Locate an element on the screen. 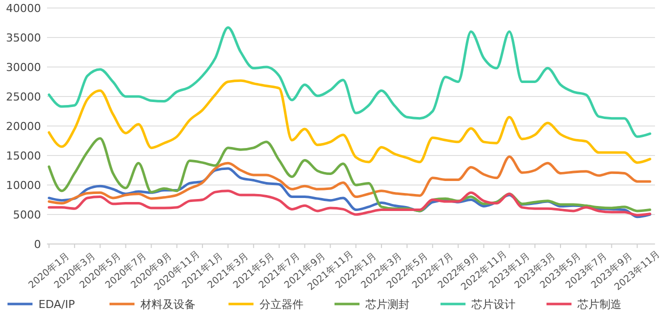  y-tick-label: 25000 is located at coordinates (23, 97).